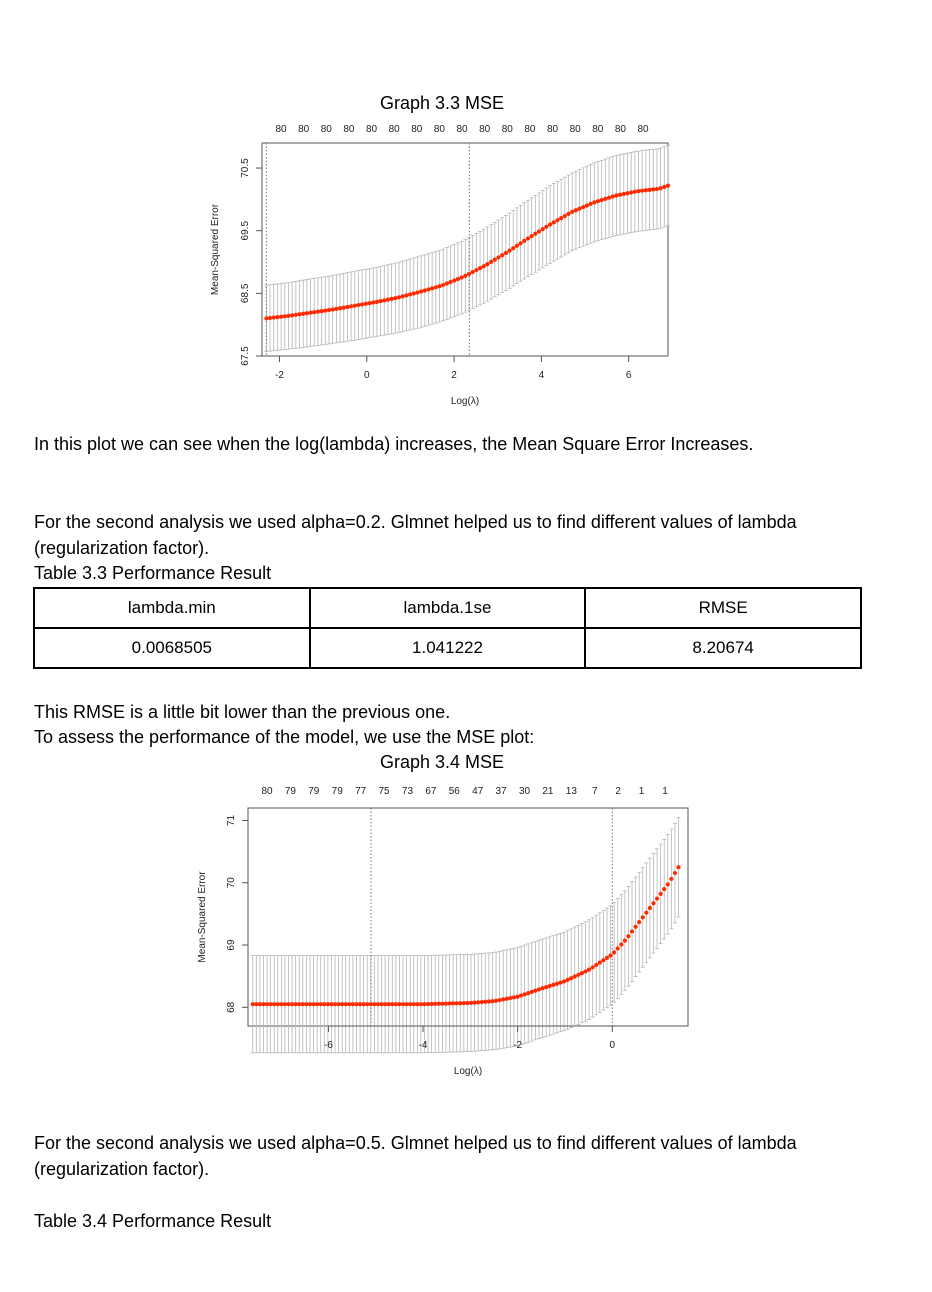 Image resolution: width=932 pixels, height=1292 pixels. What do you see at coordinates (367, 375) in the screenshot?
I see `x-tick-label: 0` at bounding box center [367, 375].